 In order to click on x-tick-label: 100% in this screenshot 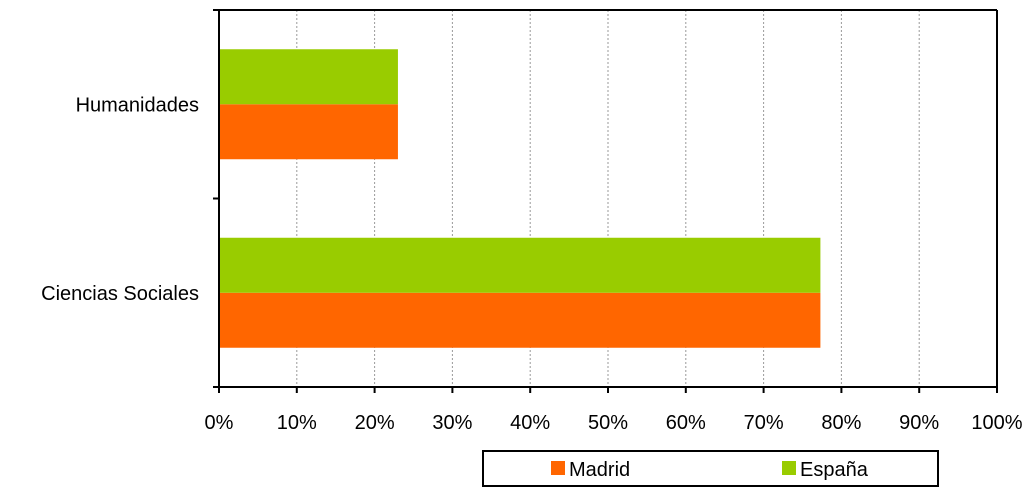, I will do `click(996, 423)`.